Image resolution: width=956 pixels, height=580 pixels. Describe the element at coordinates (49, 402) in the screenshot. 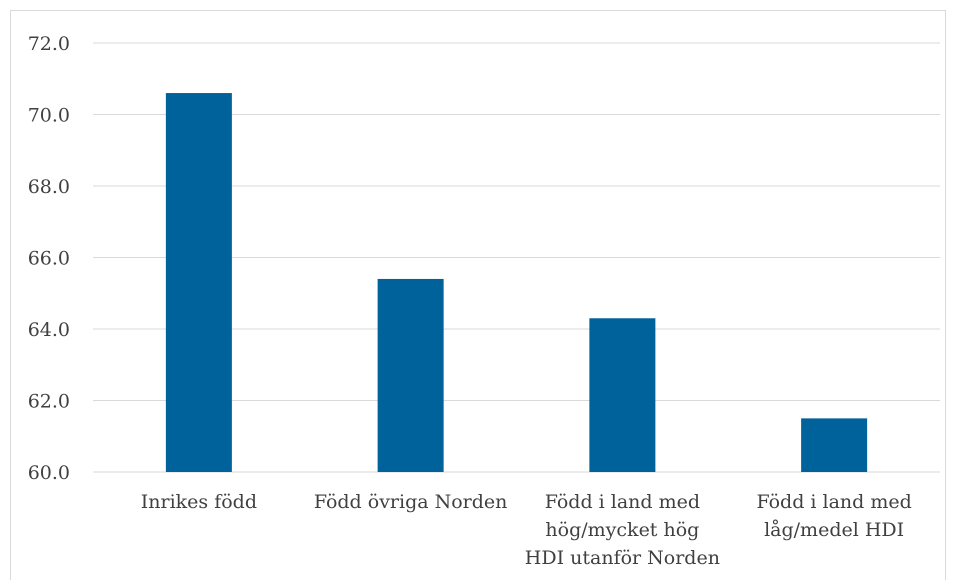

I see `y-tick-label: 62.0` at that location.